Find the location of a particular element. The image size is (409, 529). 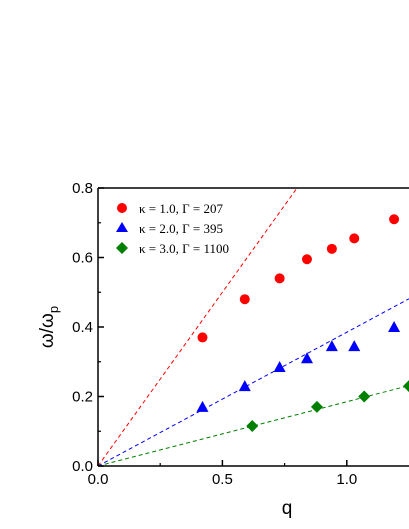

y-tick-label: 0.0 is located at coordinates (82, 466).